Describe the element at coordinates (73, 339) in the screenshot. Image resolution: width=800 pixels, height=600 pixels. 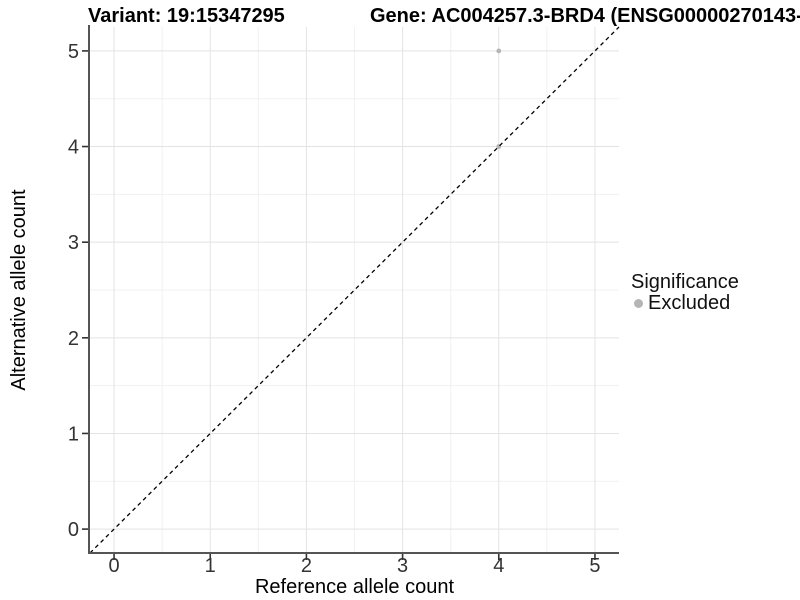
I see `y-tick-label: 2` at that location.